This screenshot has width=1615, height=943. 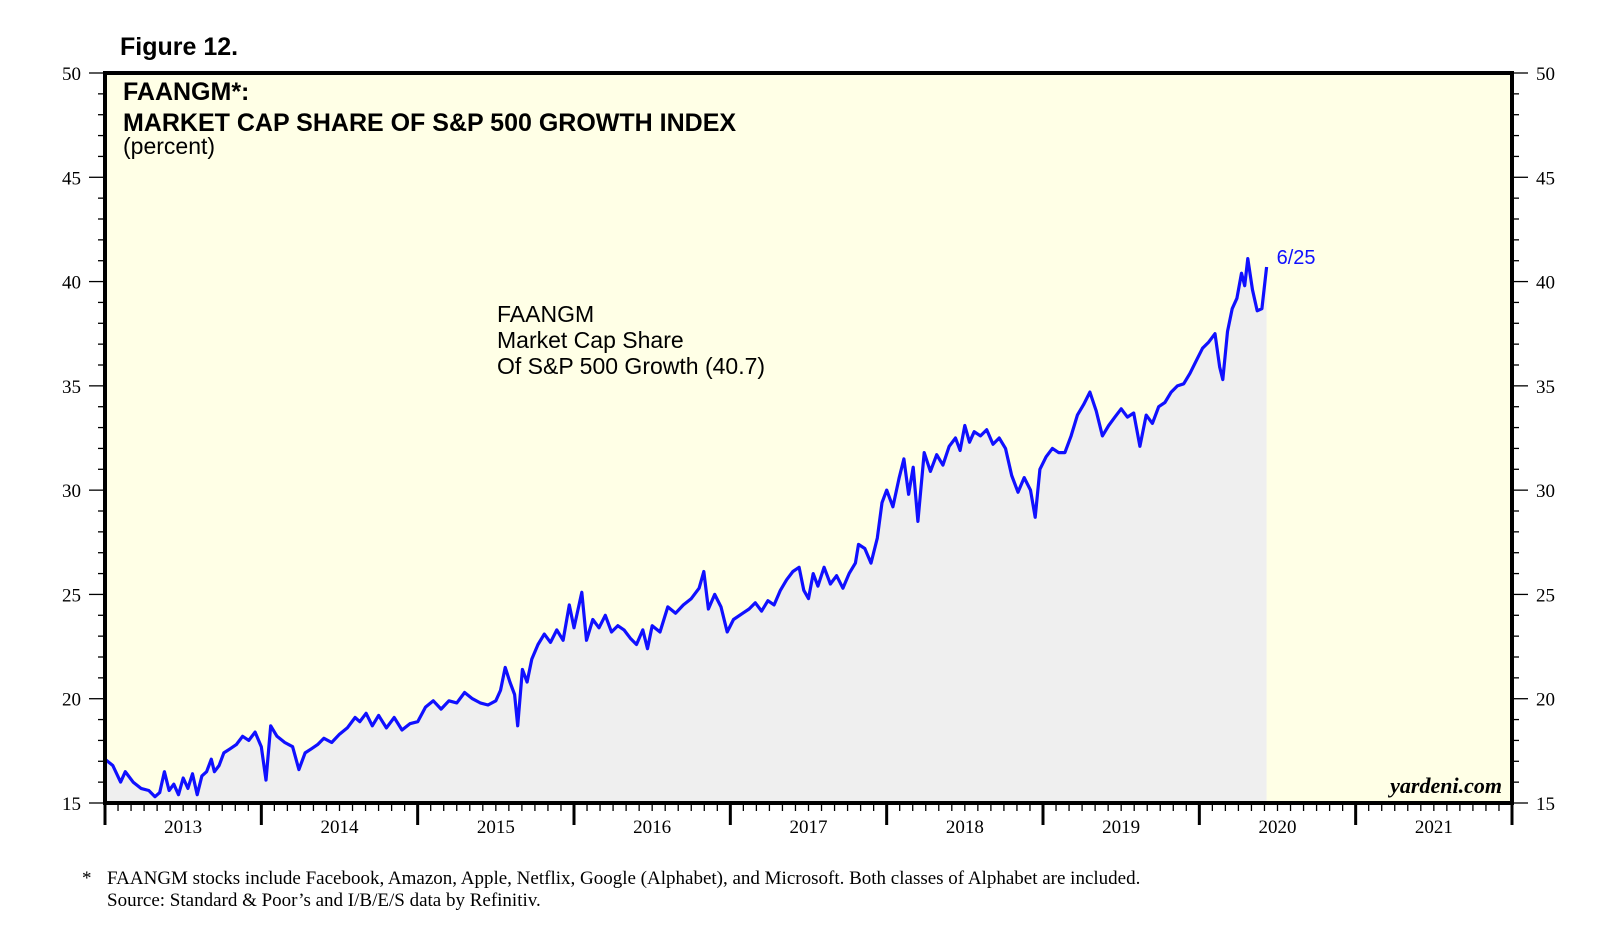 I want to click on y-tick-label-right: 35, so click(x=1545, y=387).